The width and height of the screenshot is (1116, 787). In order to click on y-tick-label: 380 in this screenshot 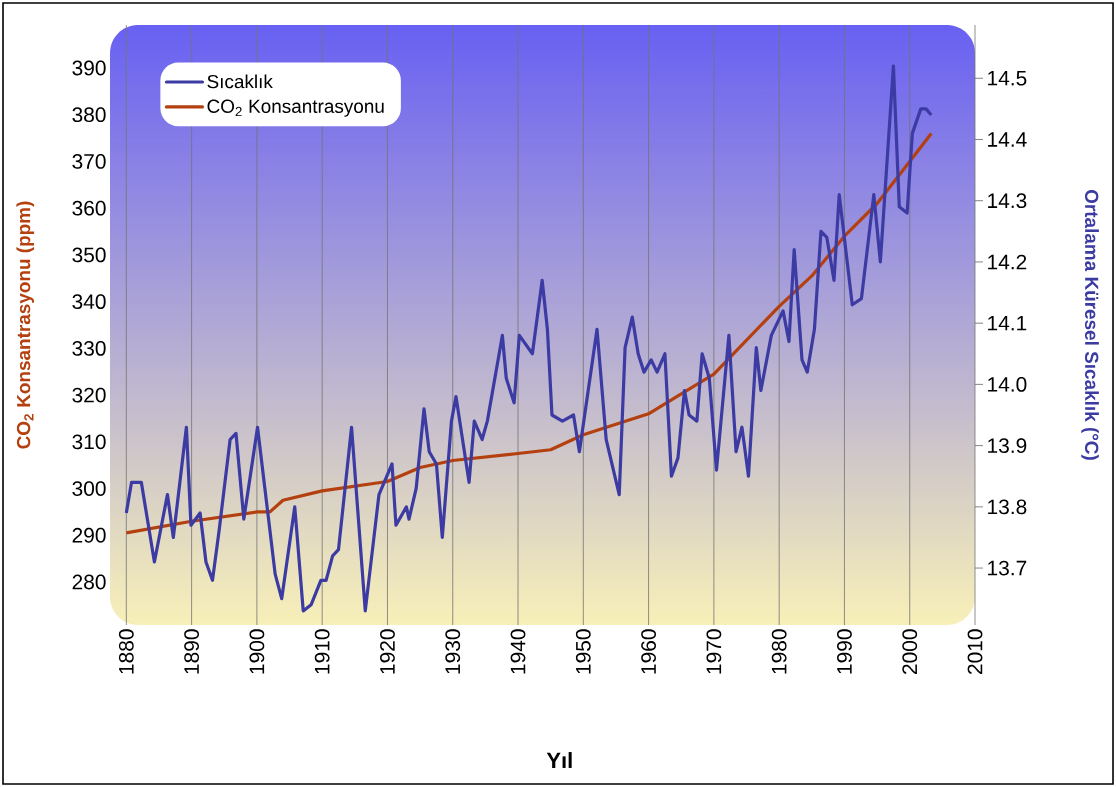, I will do `click(89, 115)`.